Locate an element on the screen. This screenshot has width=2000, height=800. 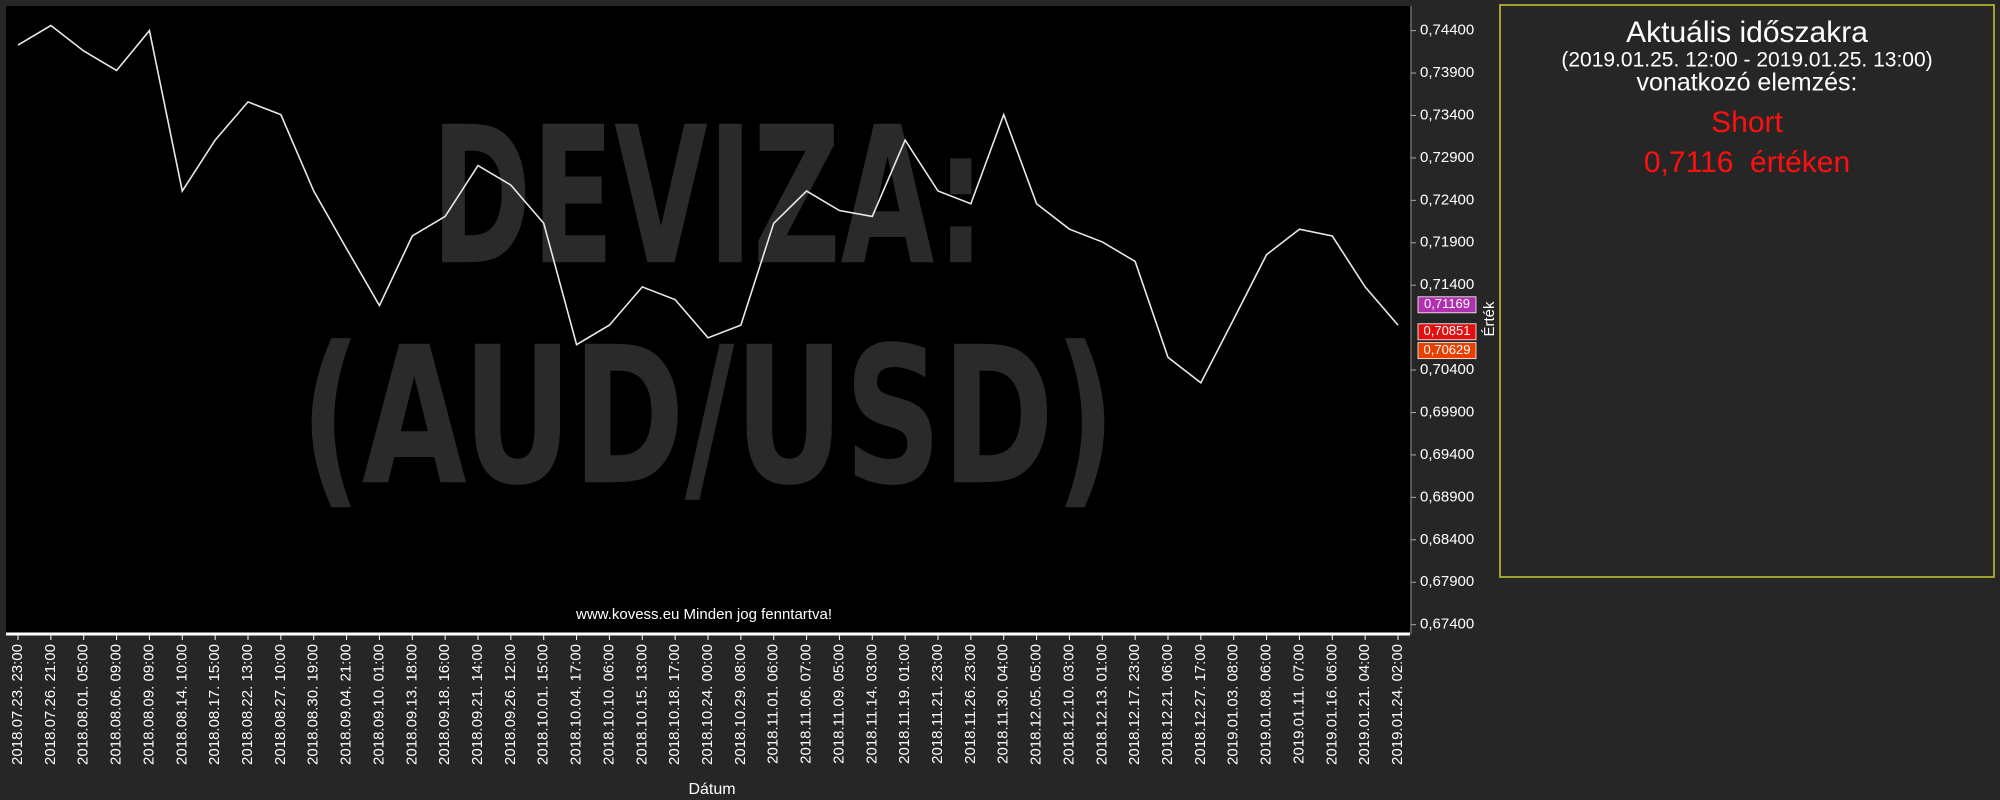
x-tick-label: 2018.11.21. 23:00 is located at coordinates (937, 704).